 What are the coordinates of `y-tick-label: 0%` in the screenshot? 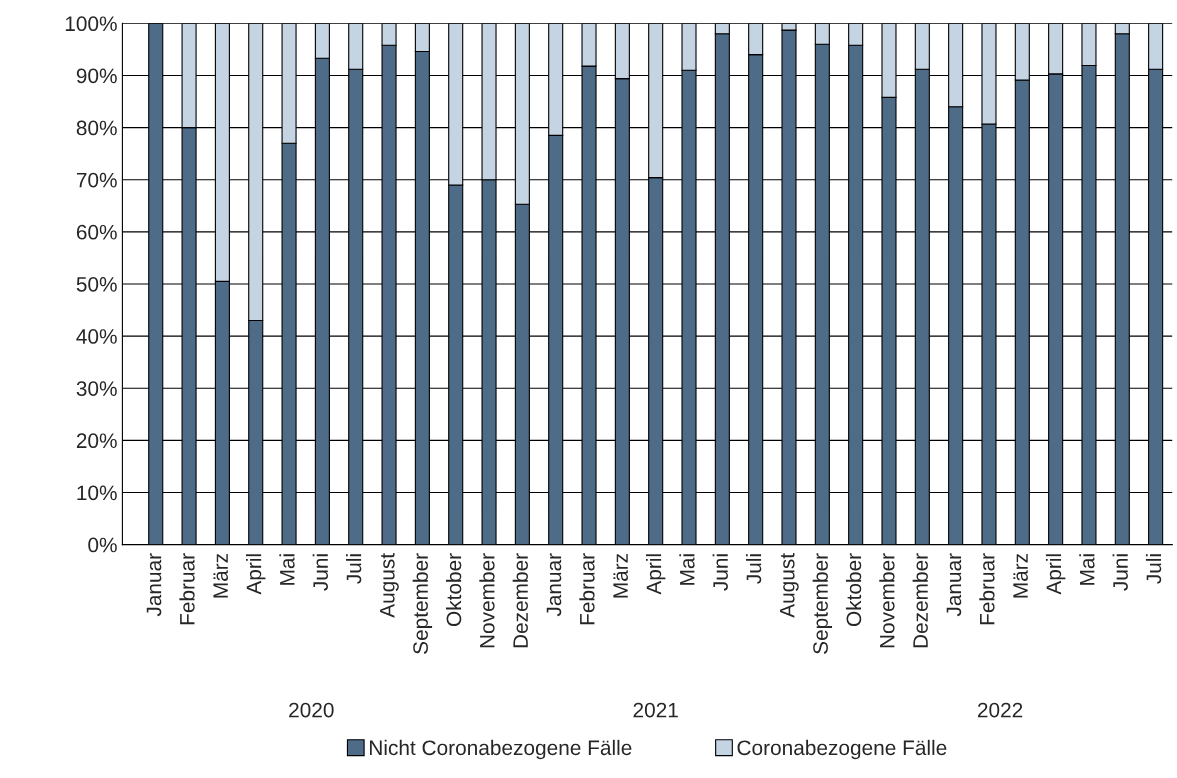 It's located at (102, 545).